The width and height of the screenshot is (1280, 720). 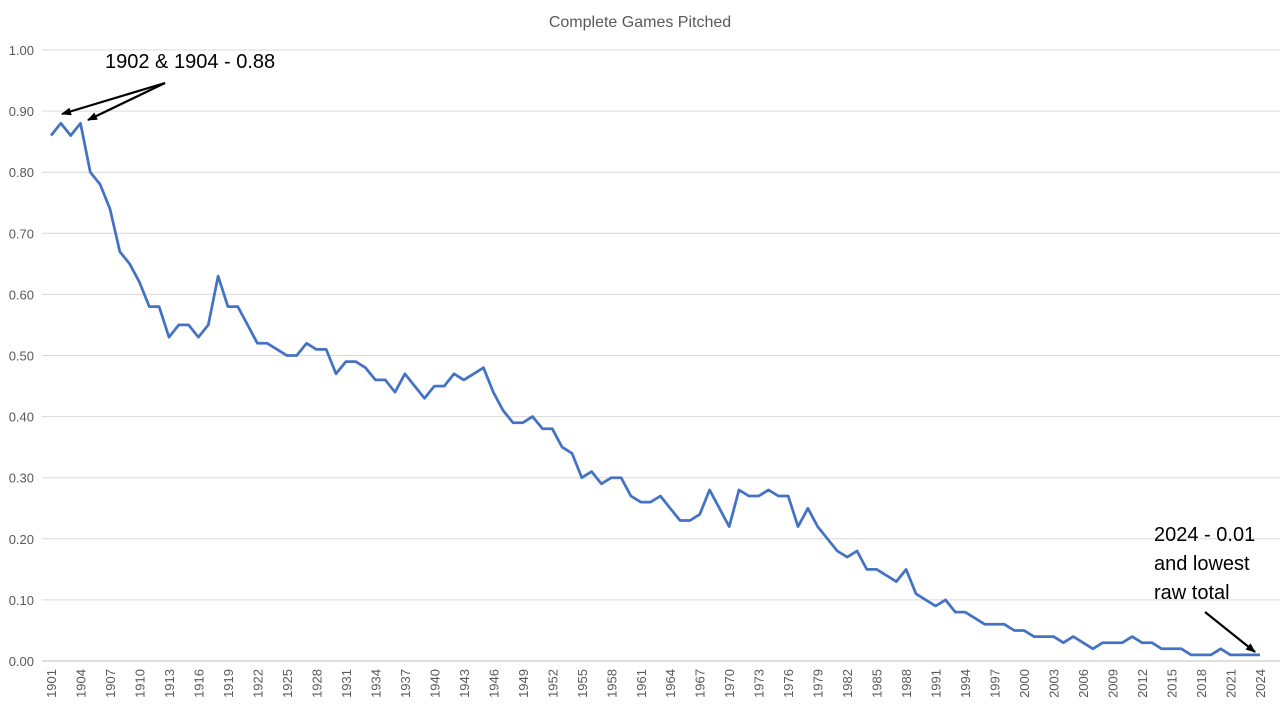 I want to click on y-tick-label: 0.50, so click(x=21, y=356).